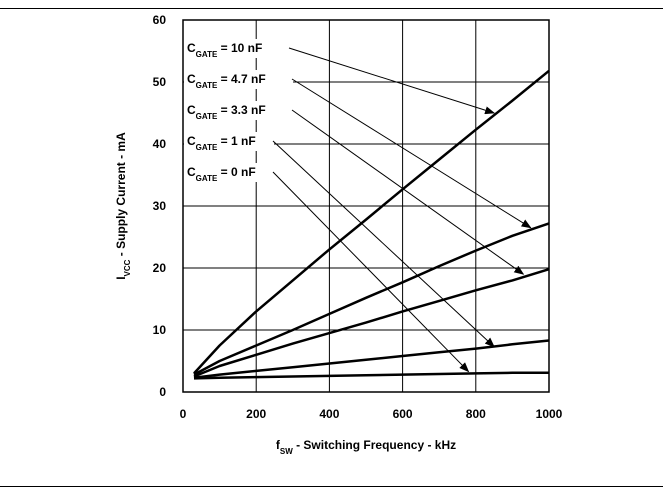 This screenshot has width=663, height=495. Describe the element at coordinates (160, 144) in the screenshot. I see `y-tick-label: 40` at that location.